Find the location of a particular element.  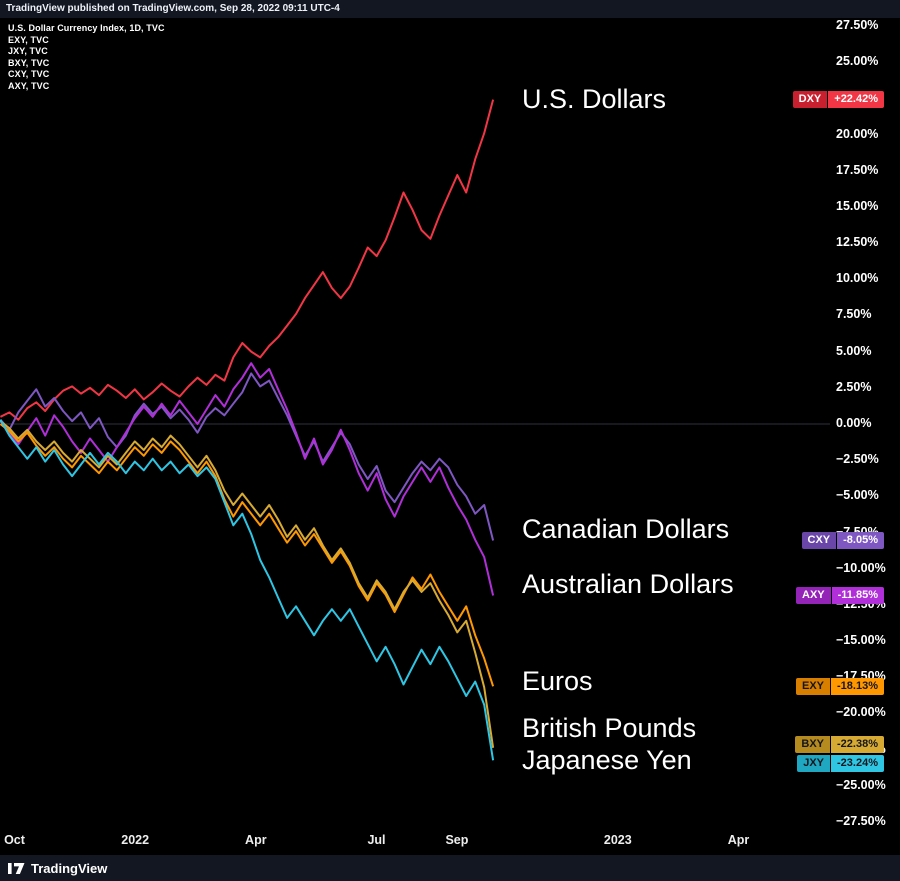

footer-brand: TradingView is located at coordinates (69, 868).